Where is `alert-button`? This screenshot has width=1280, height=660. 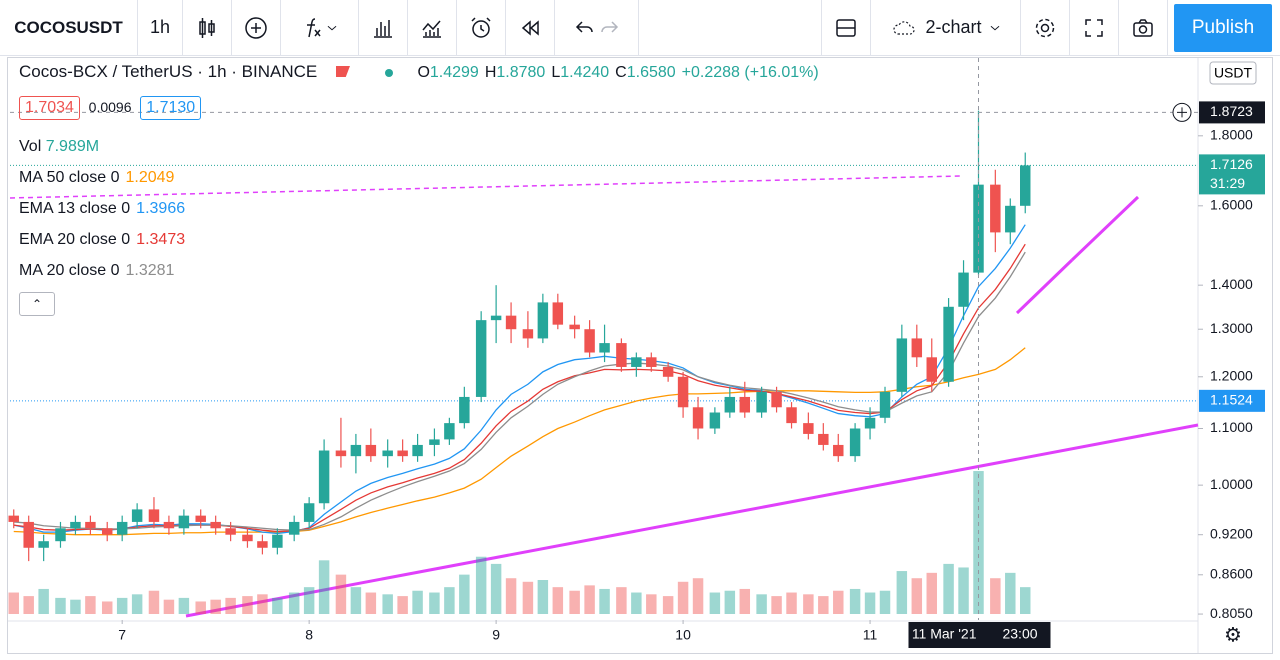
alert-button is located at coordinates (482, 28).